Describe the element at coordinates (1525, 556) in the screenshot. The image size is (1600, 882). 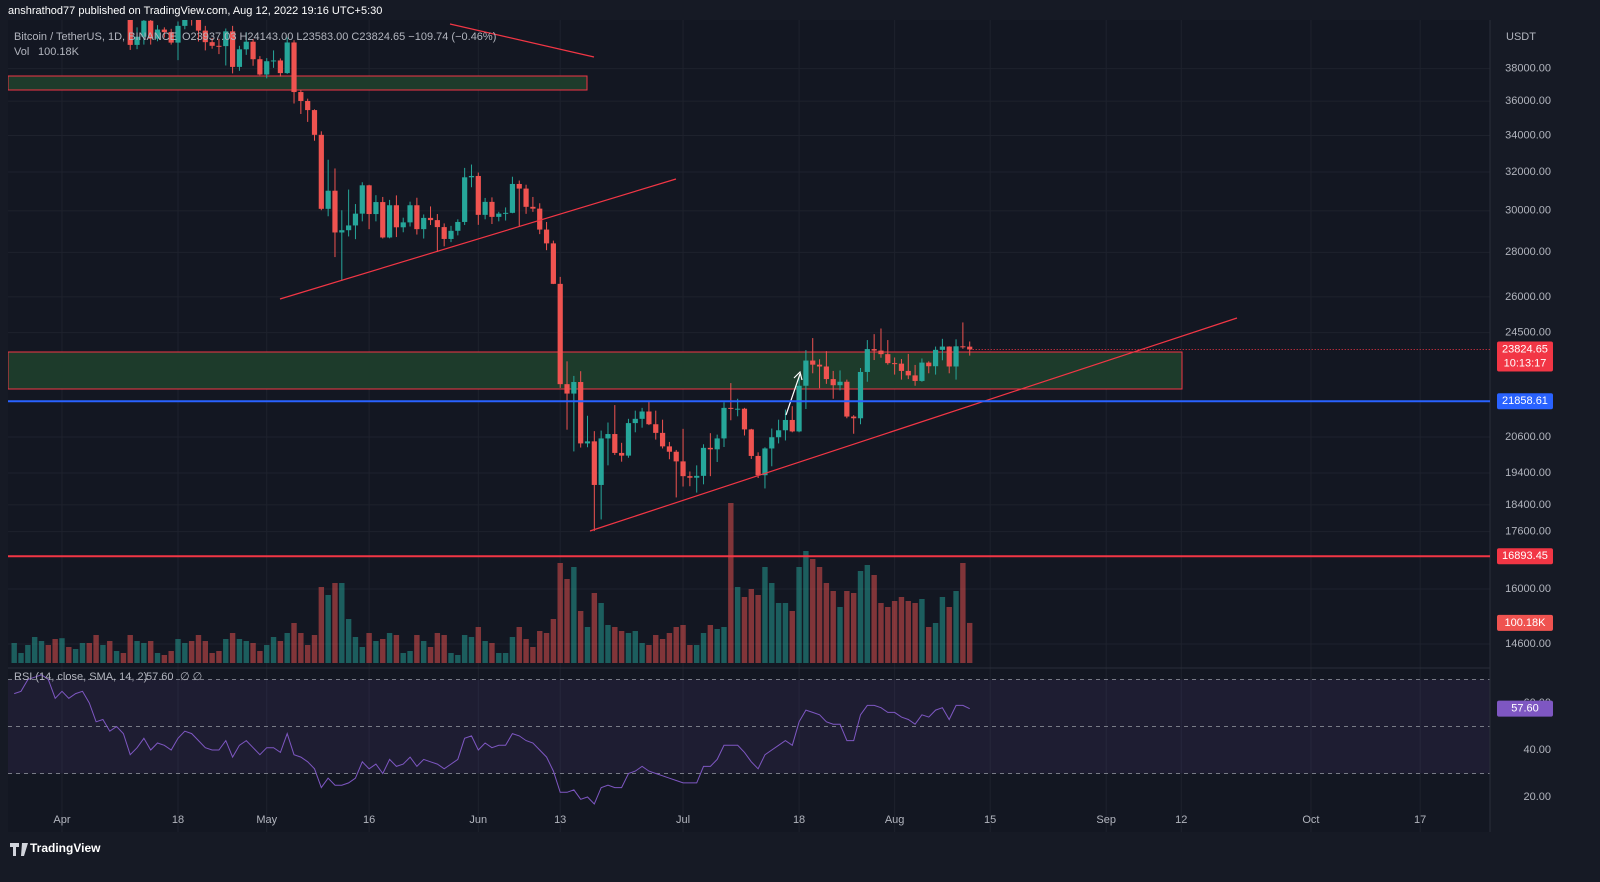
I see `price-label: 16893.45` at that location.